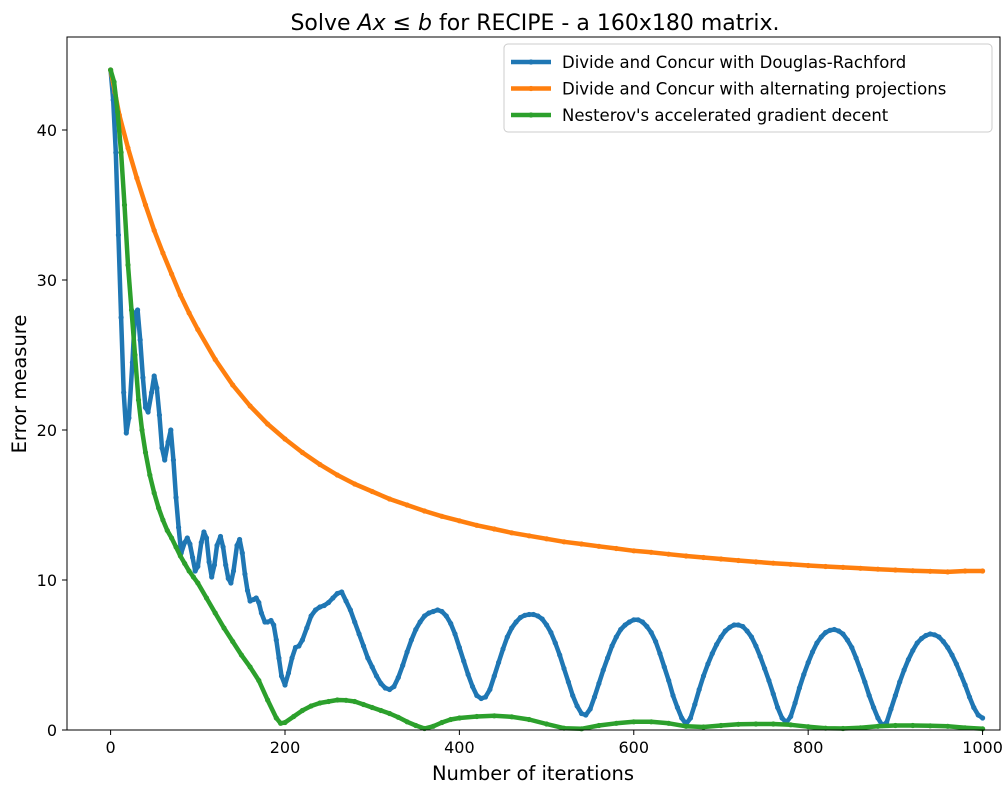  I want to click on title-math-b: b, so click(425, 23).